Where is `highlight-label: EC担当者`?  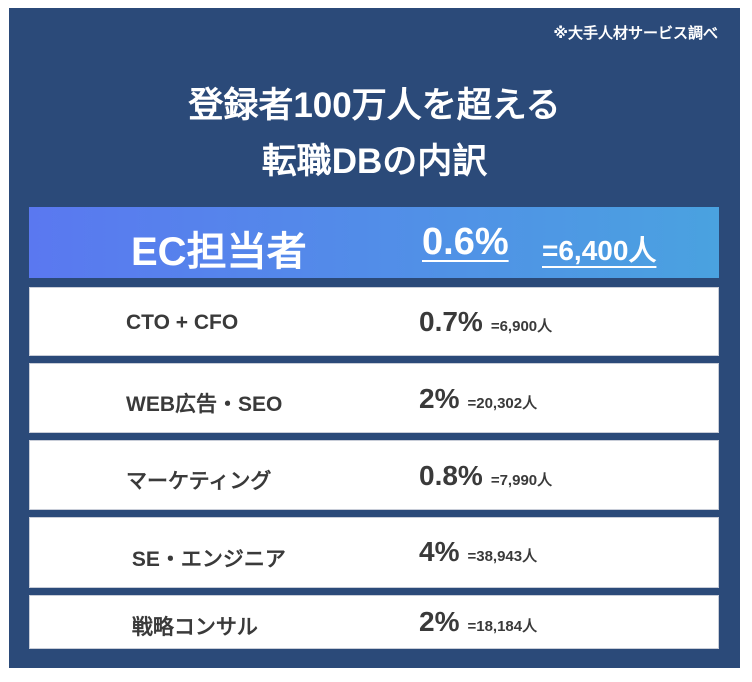
highlight-label: EC担当者 is located at coordinates (219, 252).